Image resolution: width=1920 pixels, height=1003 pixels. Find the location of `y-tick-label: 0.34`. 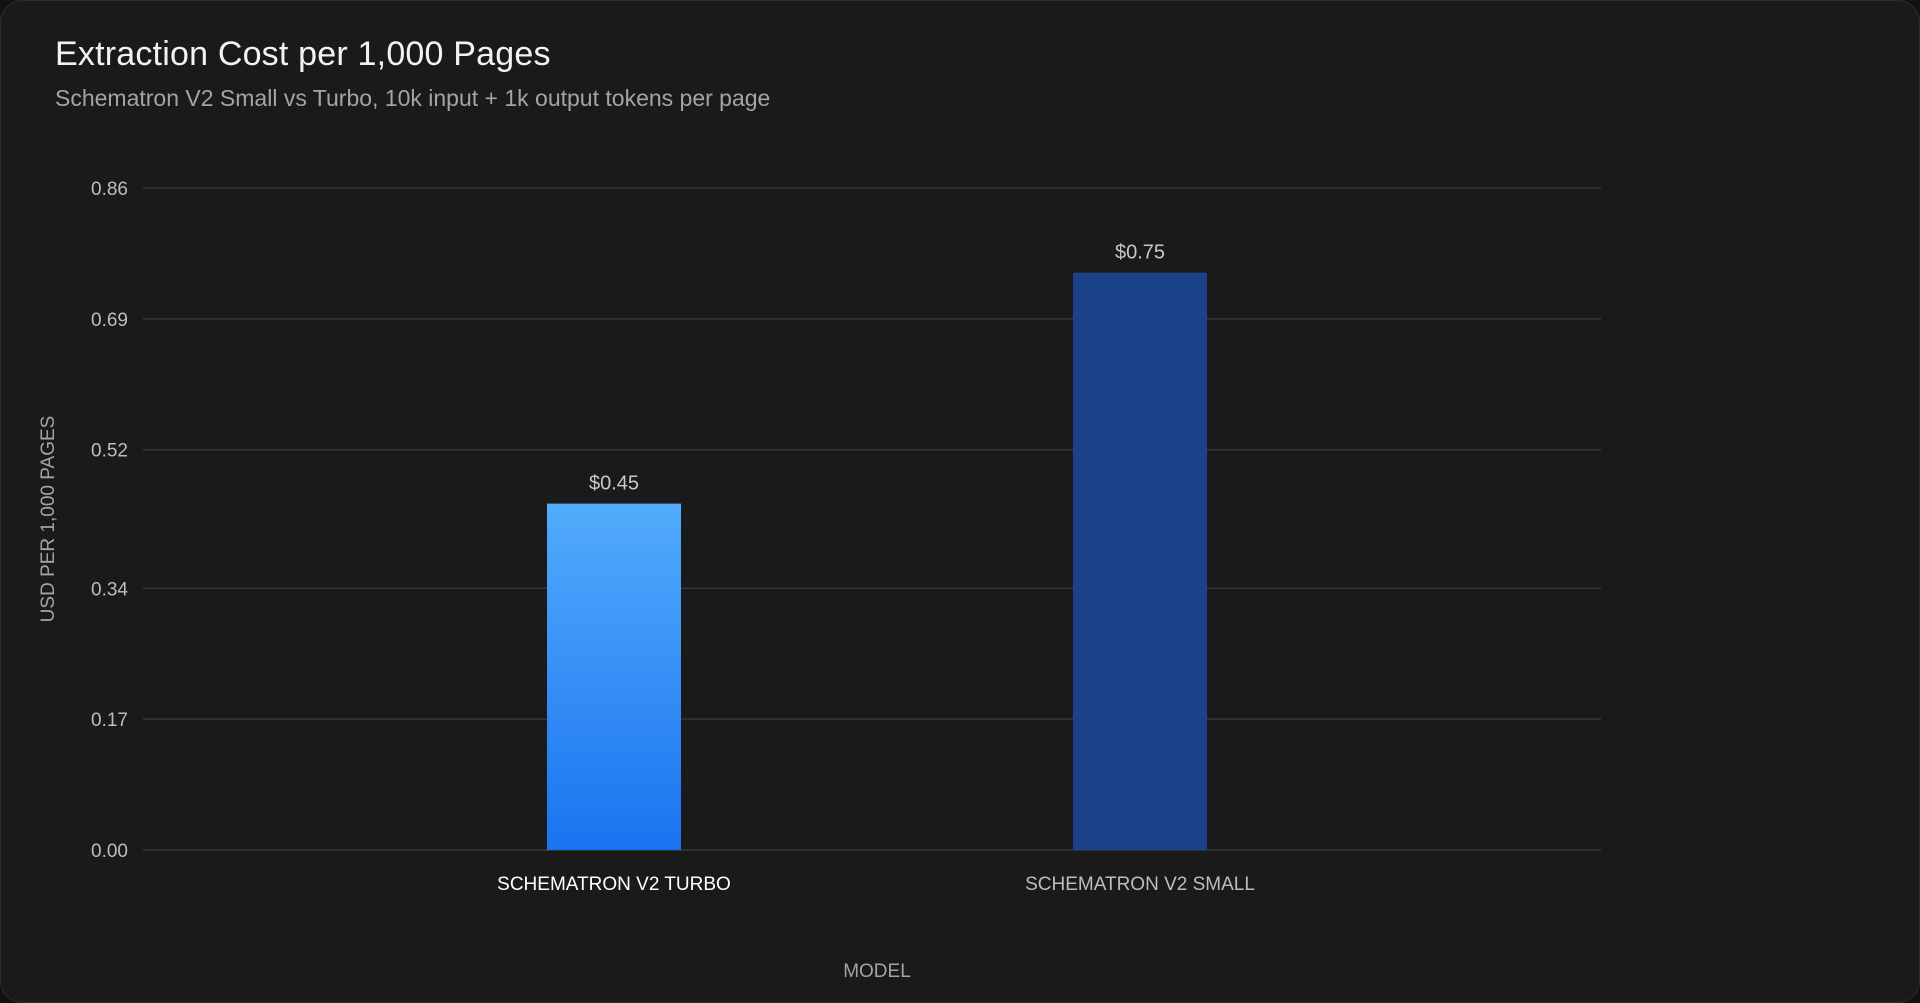

y-tick-label: 0.34 is located at coordinates (109, 589).